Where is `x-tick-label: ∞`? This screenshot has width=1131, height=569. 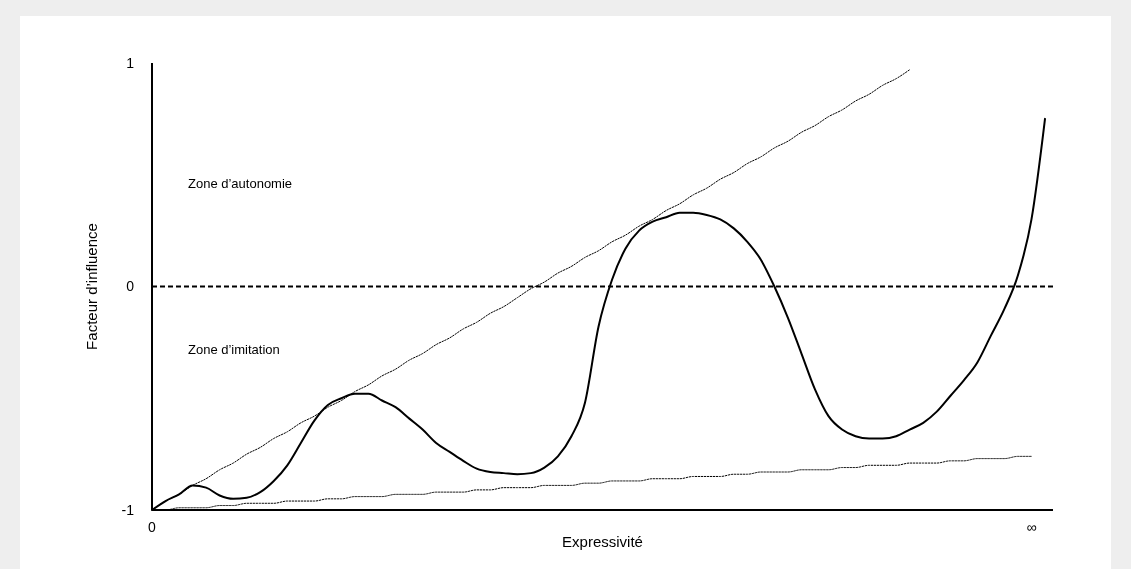 x-tick-label: ∞ is located at coordinates (1031, 527).